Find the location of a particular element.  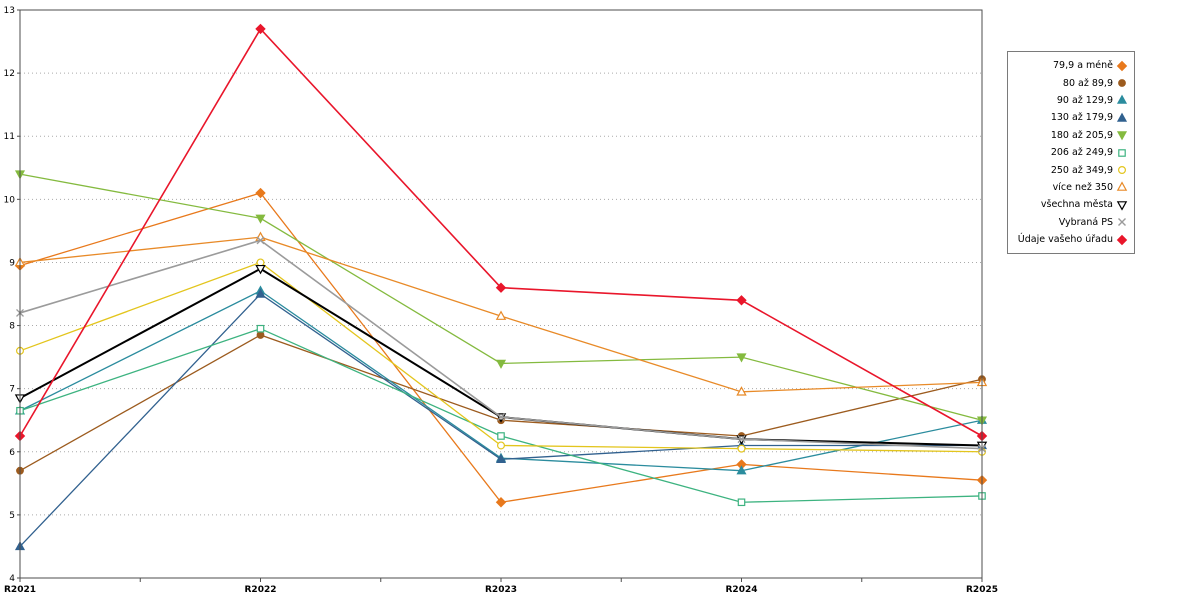

legend-item-1: 80 až 89,9 is located at coordinates (1070, 82).